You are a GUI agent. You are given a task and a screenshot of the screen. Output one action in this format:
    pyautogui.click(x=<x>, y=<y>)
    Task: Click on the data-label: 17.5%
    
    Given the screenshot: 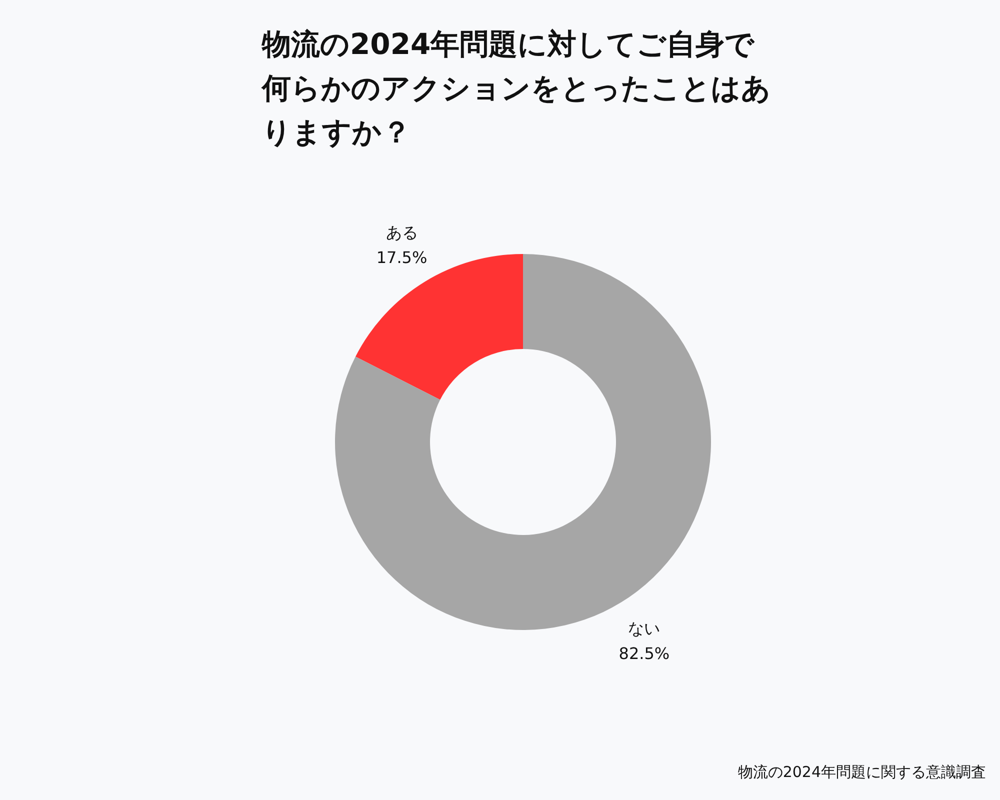 What is the action you would take?
    pyautogui.click(x=402, y=258)
    